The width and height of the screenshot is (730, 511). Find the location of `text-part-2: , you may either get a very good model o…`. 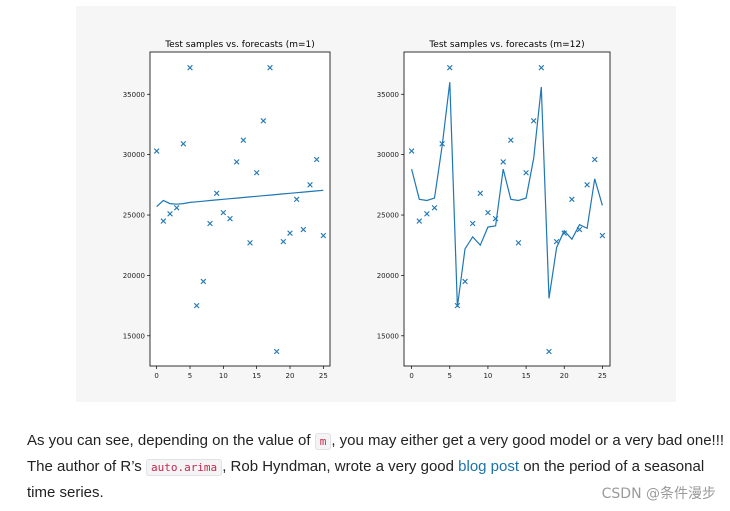

text-part-2: , you may either get a very good model o… is located at coordinates (376, 453).